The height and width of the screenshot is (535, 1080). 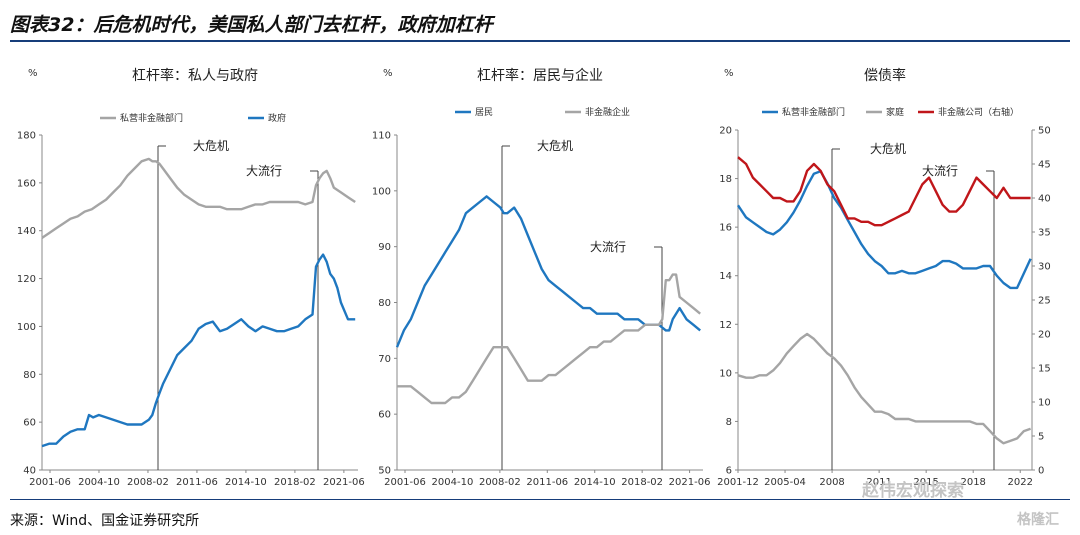 I want to click on y-right-tick-label: 0, so click(x=1041, y=471).